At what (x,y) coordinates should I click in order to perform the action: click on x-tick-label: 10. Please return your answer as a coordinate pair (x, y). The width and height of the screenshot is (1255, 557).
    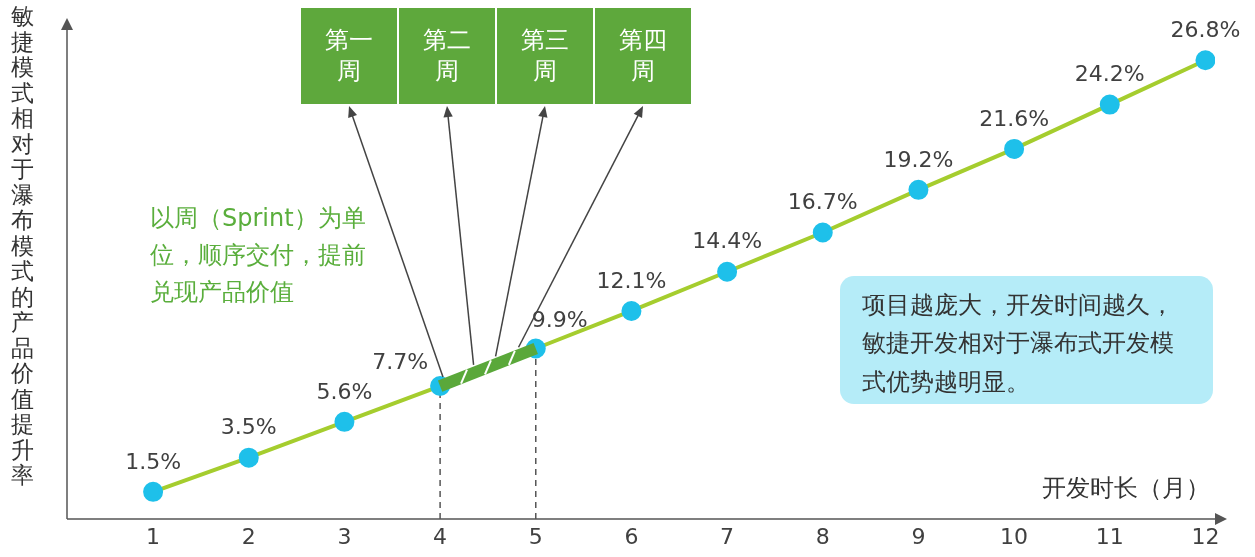
    Looking at the image, I should click on (1014, 536).